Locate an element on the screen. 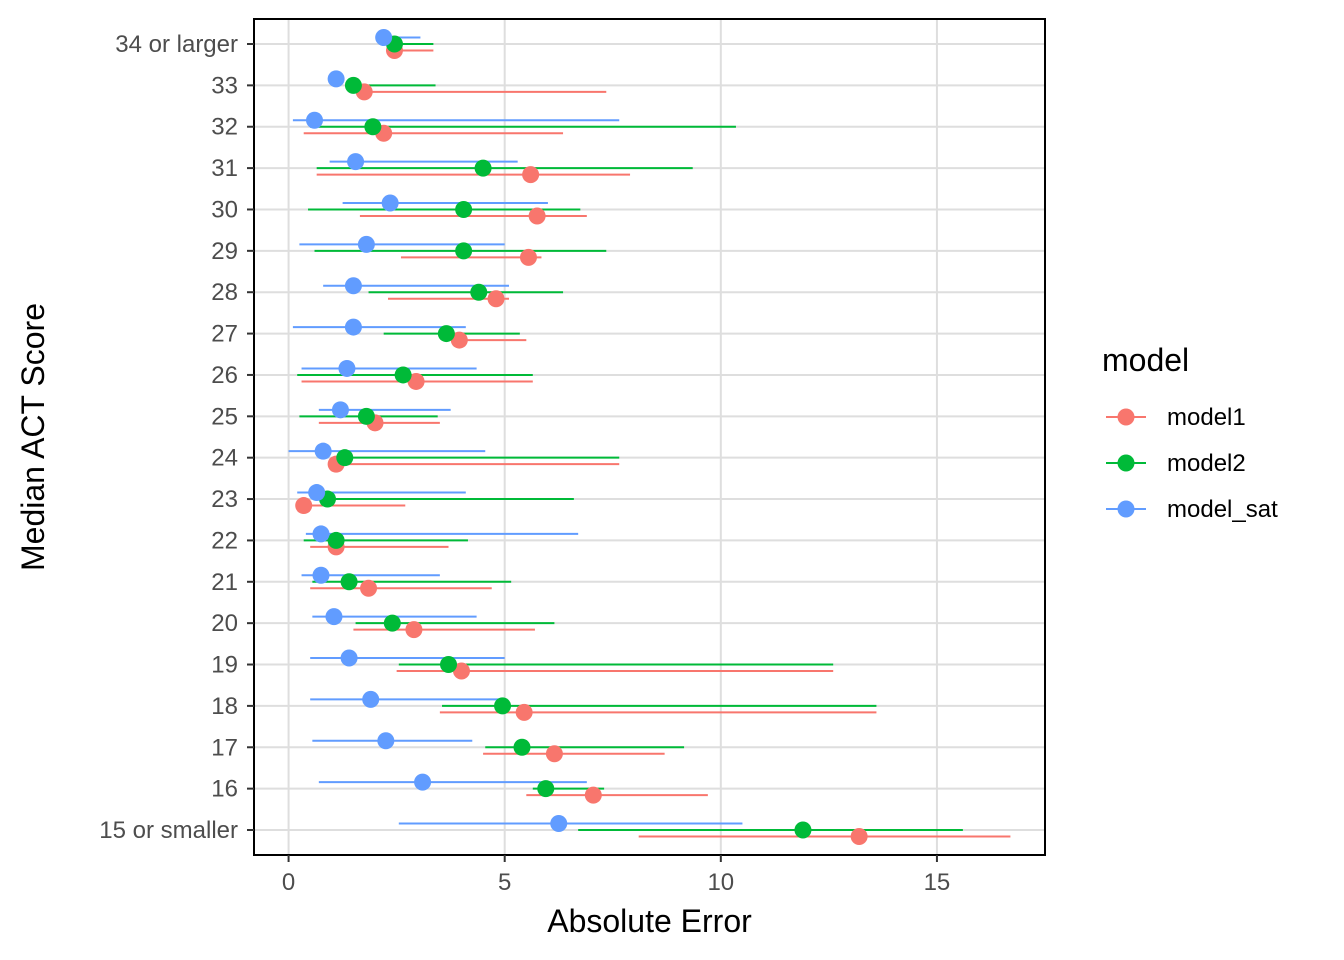 This screenshot has width=1344, height=960. y-tick-label: 30 is located at coordinates (224, 209).